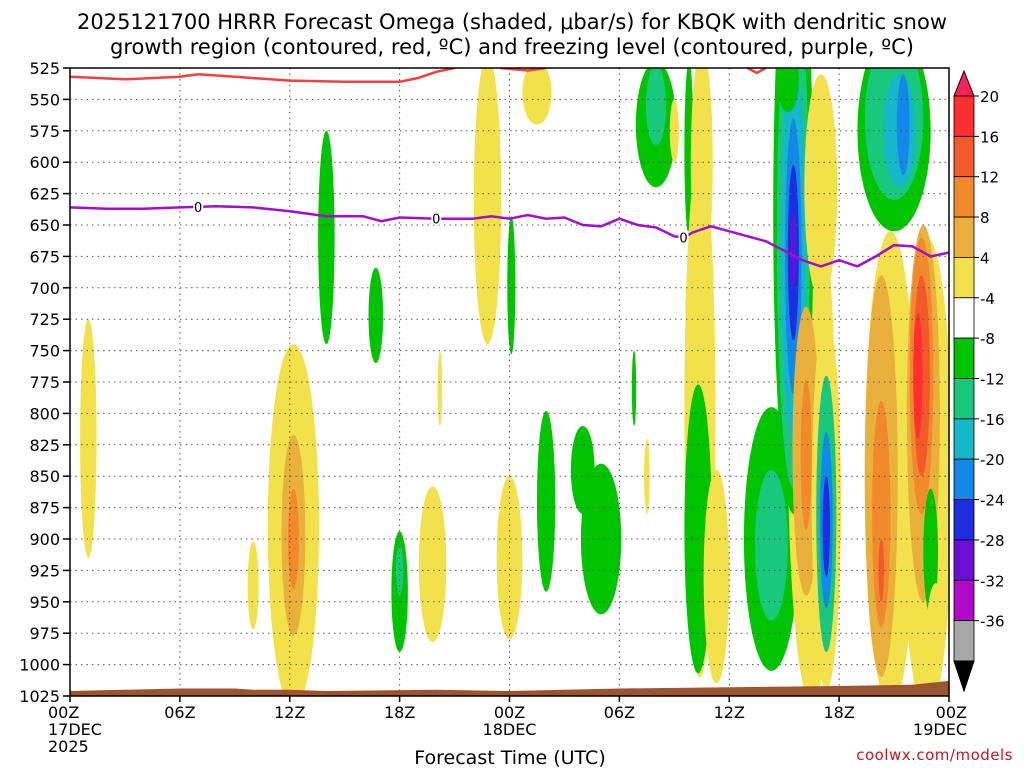  Describe the element at coordinates (992, 581) in the screenshot. I see `colorbar-label-12: -32` at that location.